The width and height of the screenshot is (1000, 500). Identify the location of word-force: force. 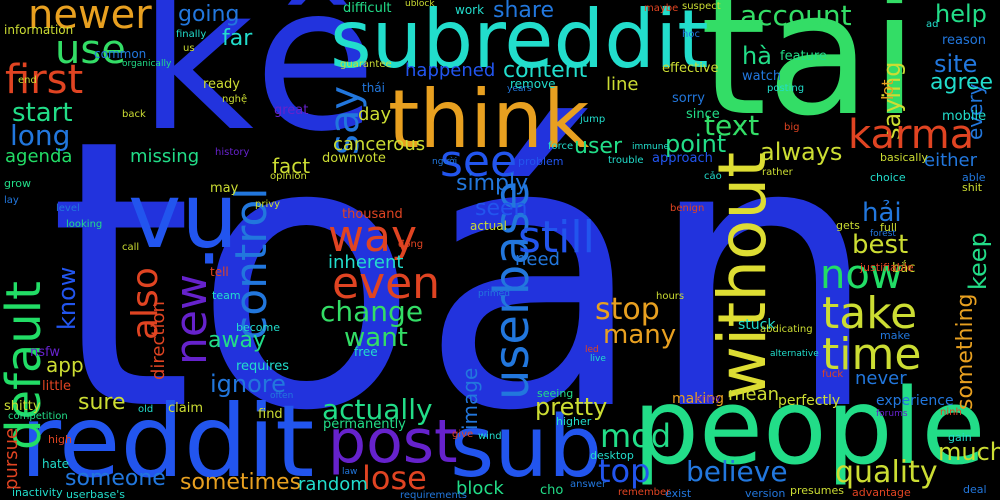
(561, 146).